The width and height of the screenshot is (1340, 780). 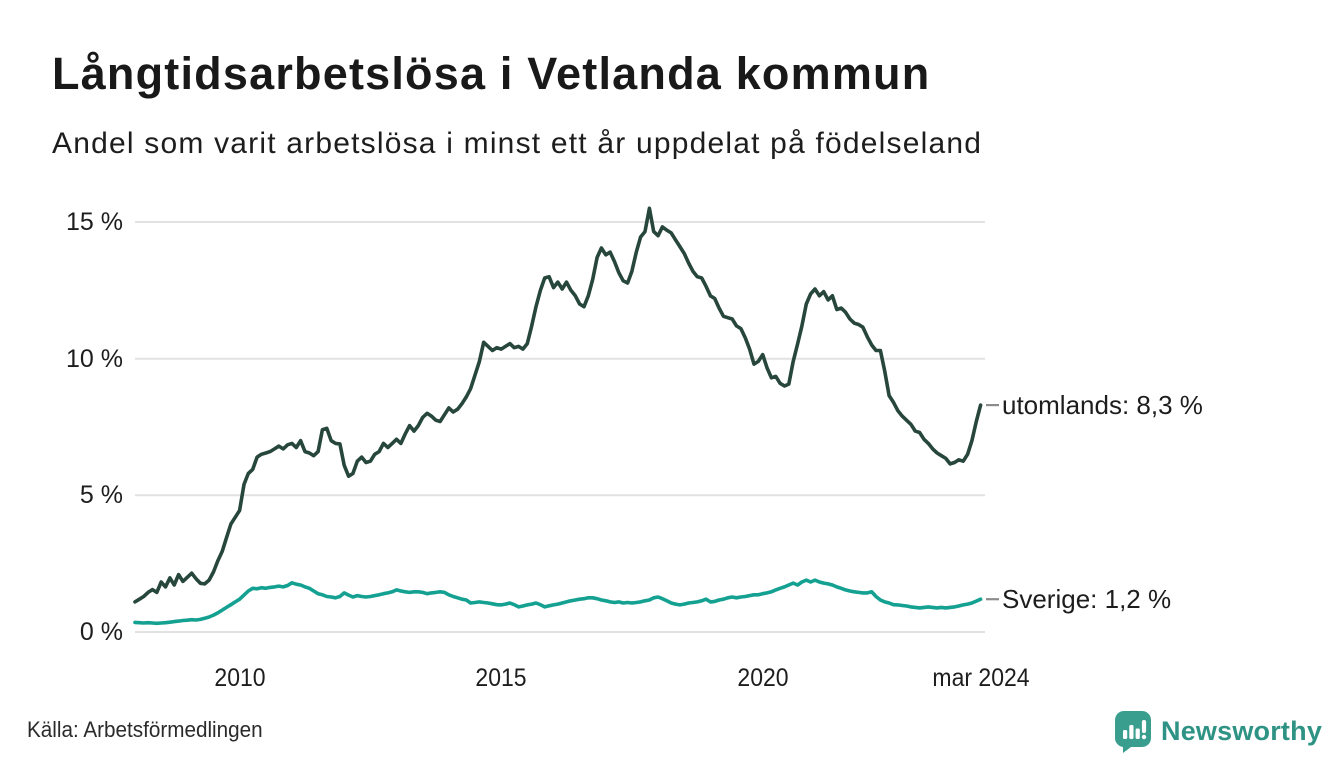 What do you see at coordinates (992, 502) in the screenshot?
I see `label-connector-dashes` at bounding box center [992, 502].